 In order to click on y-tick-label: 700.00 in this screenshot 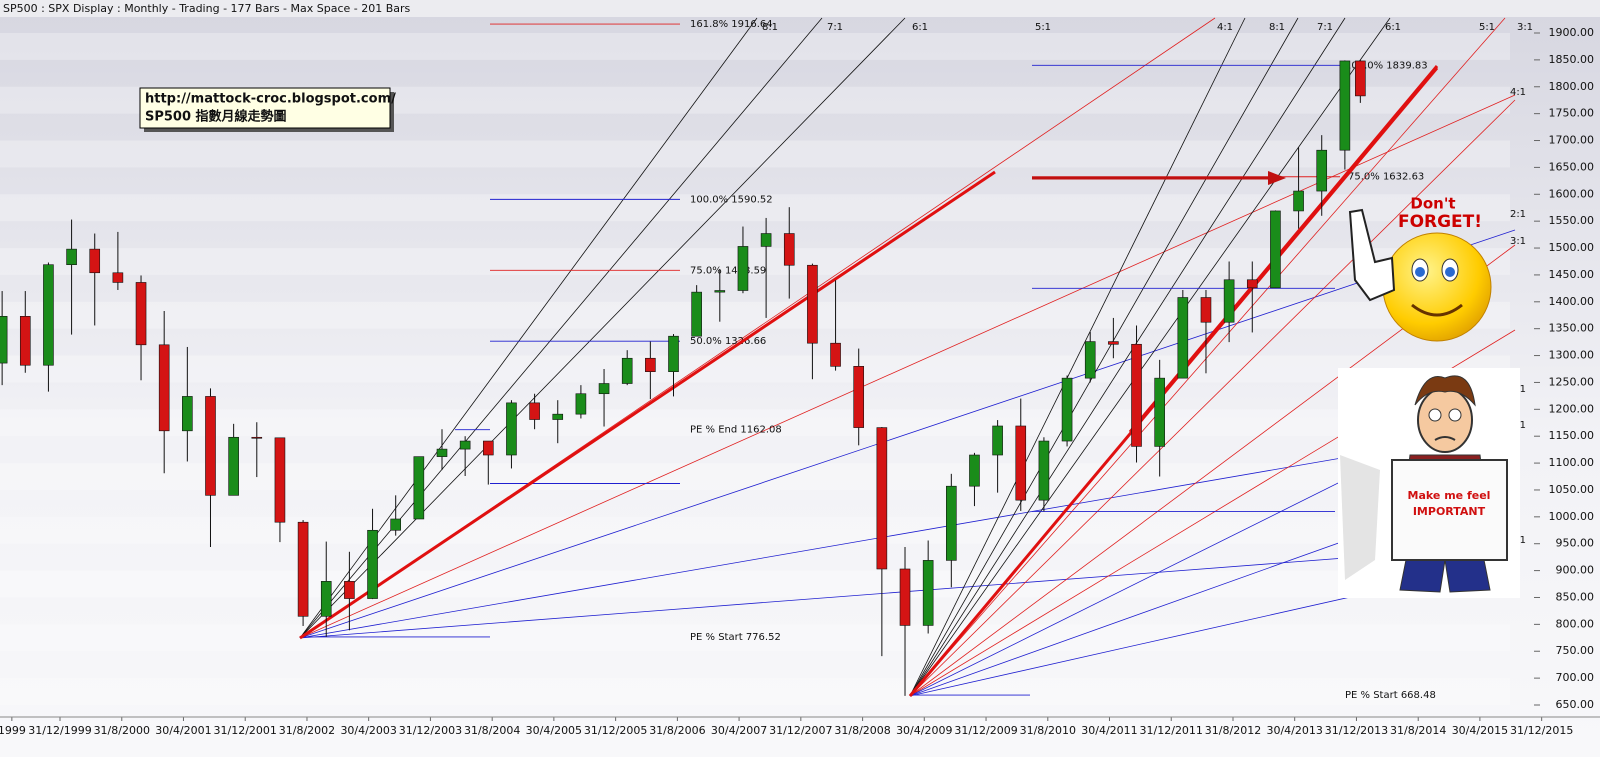, I will do `click(1575, 677)`.